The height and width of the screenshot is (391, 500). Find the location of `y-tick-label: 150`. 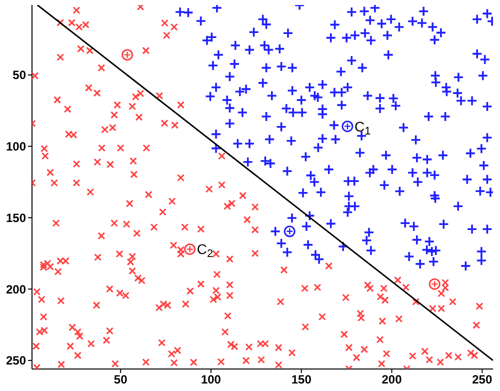

y-tick-label: 150 is located at coordinates (16, 217).